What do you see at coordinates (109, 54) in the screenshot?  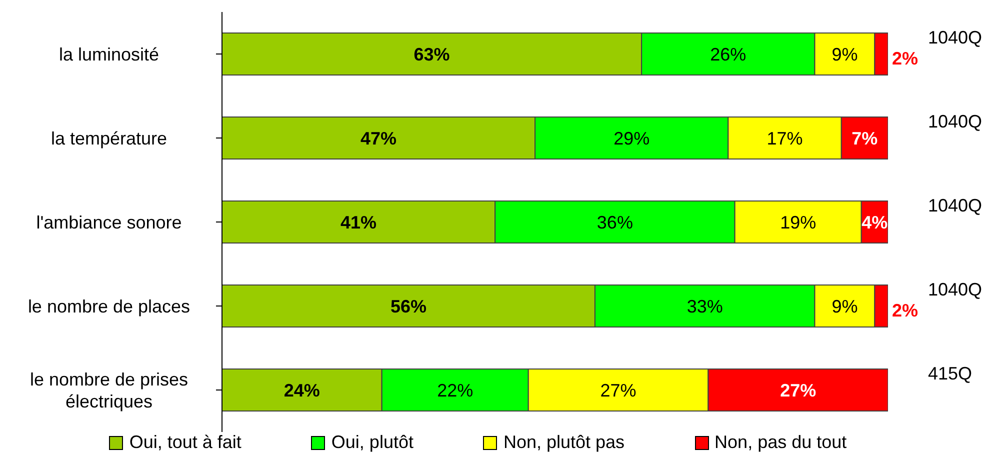 I see `y-tick-label: la luminosité` at bounding box center [109, 54].